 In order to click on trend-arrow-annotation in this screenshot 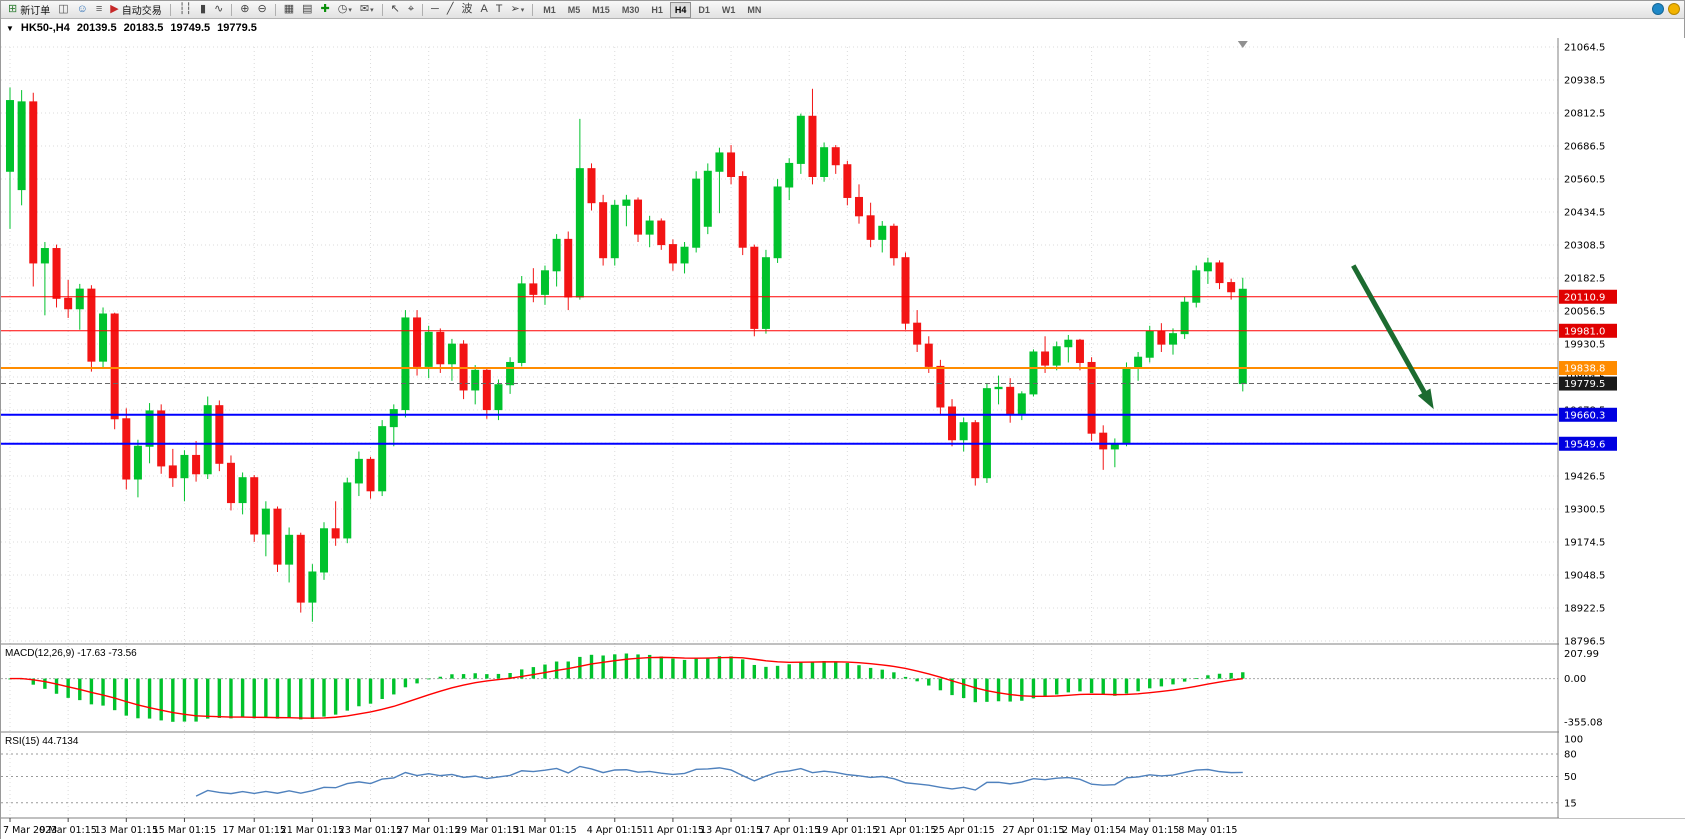, I will do `click(1392, 337)`.